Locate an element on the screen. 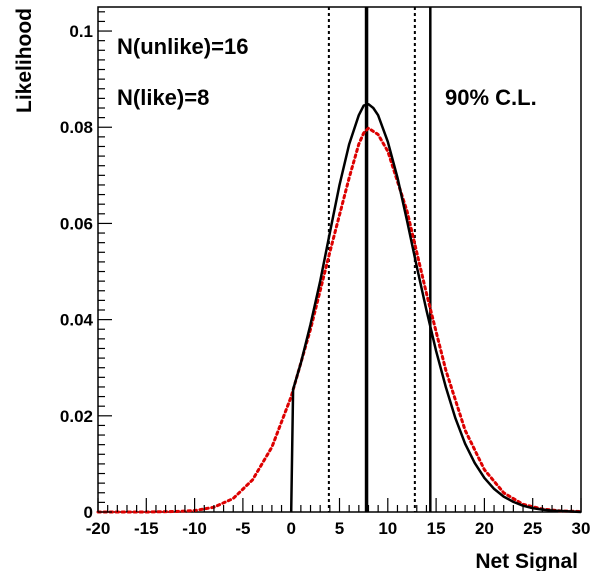  annotation-unlike: N(unlike)=16 is located at coordinates (182, 46).